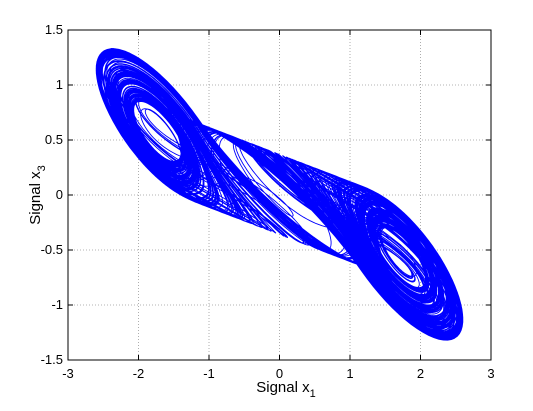 Image resolution: width=533 pixels, height=411 pixels. I want to click on y-tick-label: 1.5, so click(54, 29).